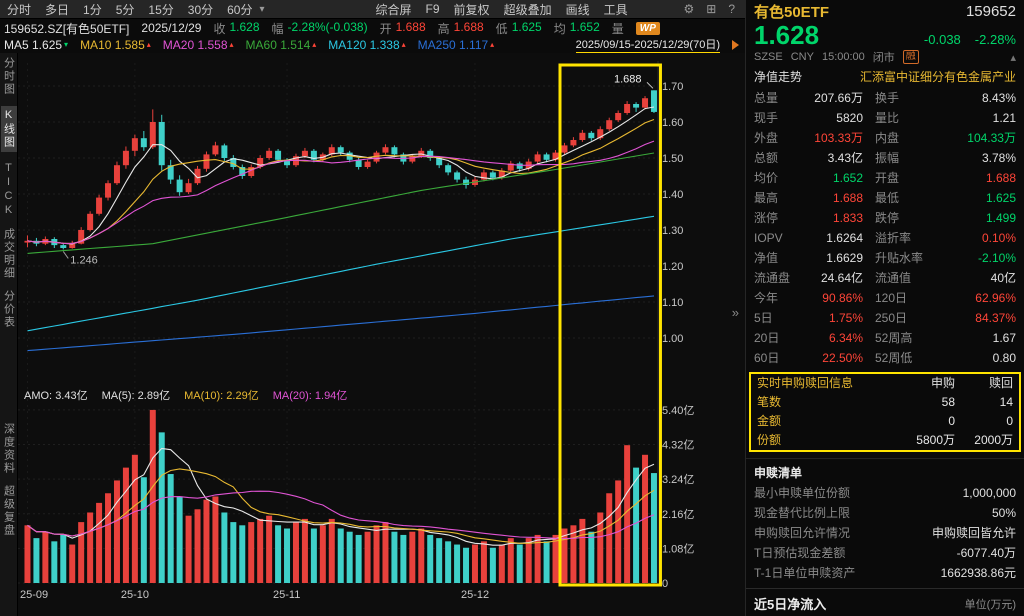  What do you see at coordinates (672, 87) in the screenshot?
I see `price-axis-label: 1.70` at bounding box center [672, 87].